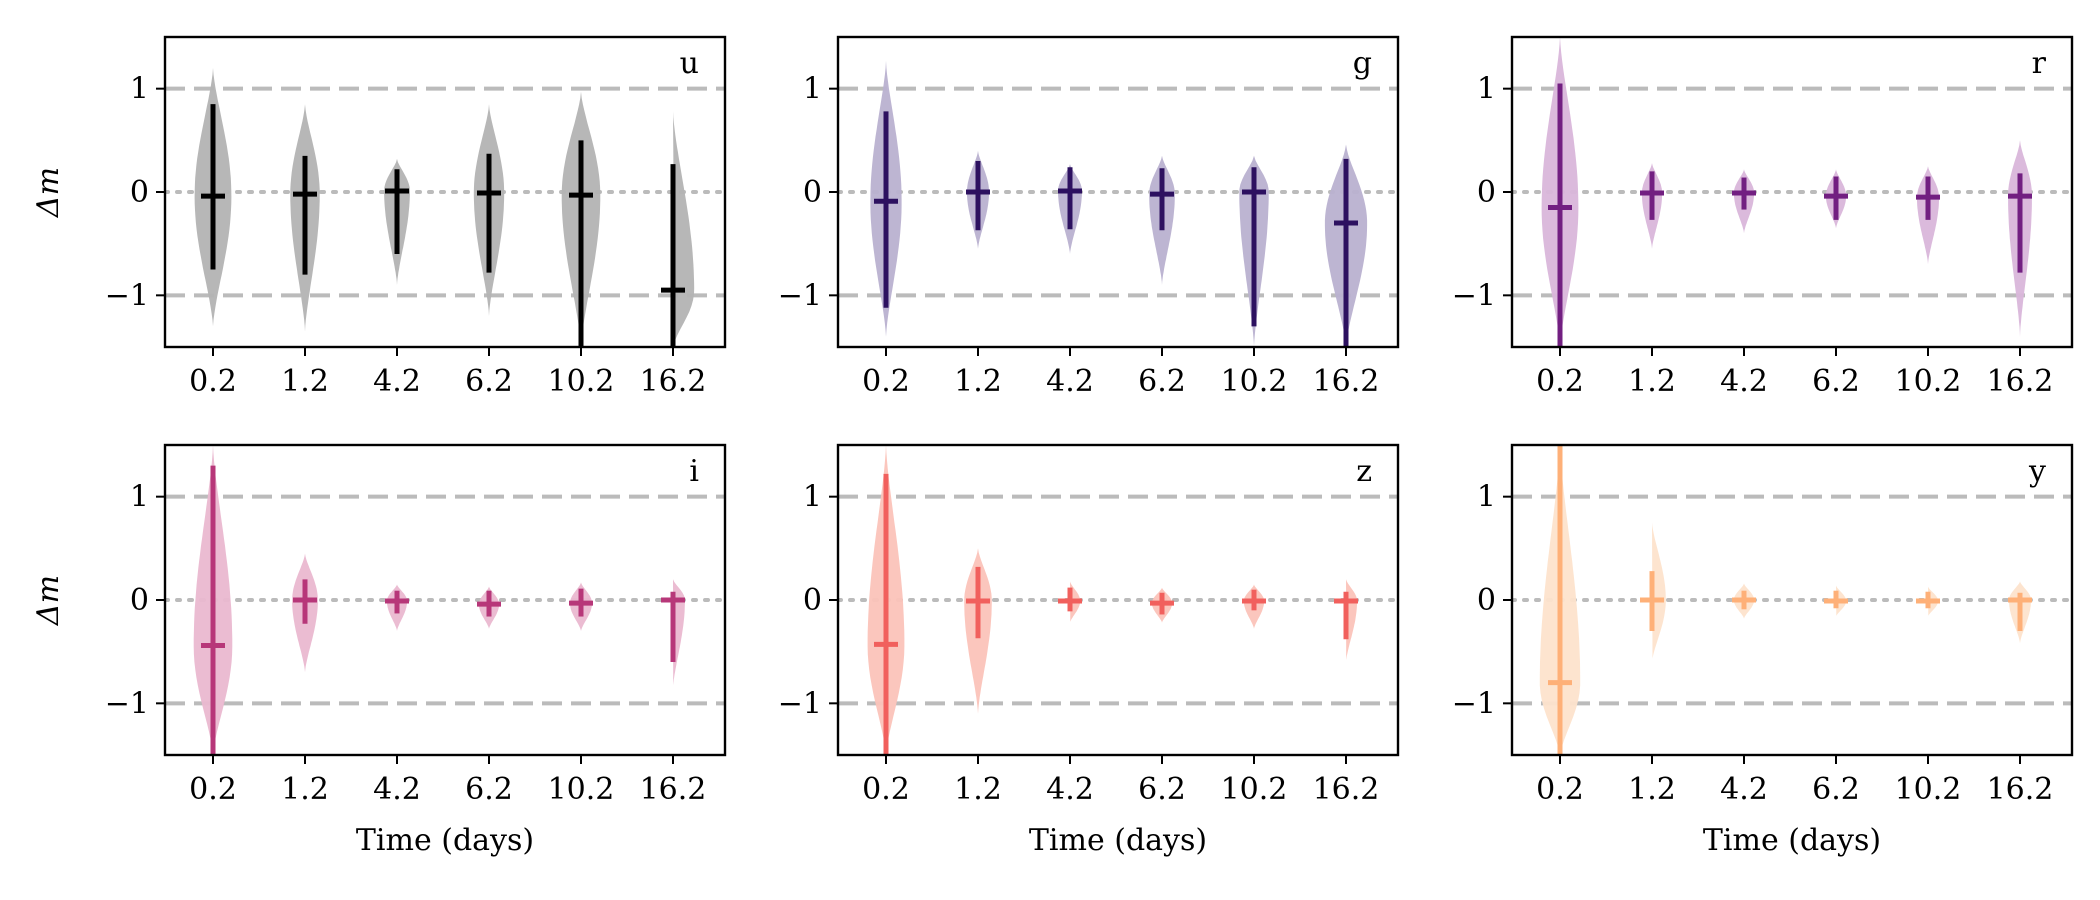 This screenshot has width=2100, height=900. Describe the element at coordinates (2039, 63) in the screenshot. I see `band-label: r` at that location.